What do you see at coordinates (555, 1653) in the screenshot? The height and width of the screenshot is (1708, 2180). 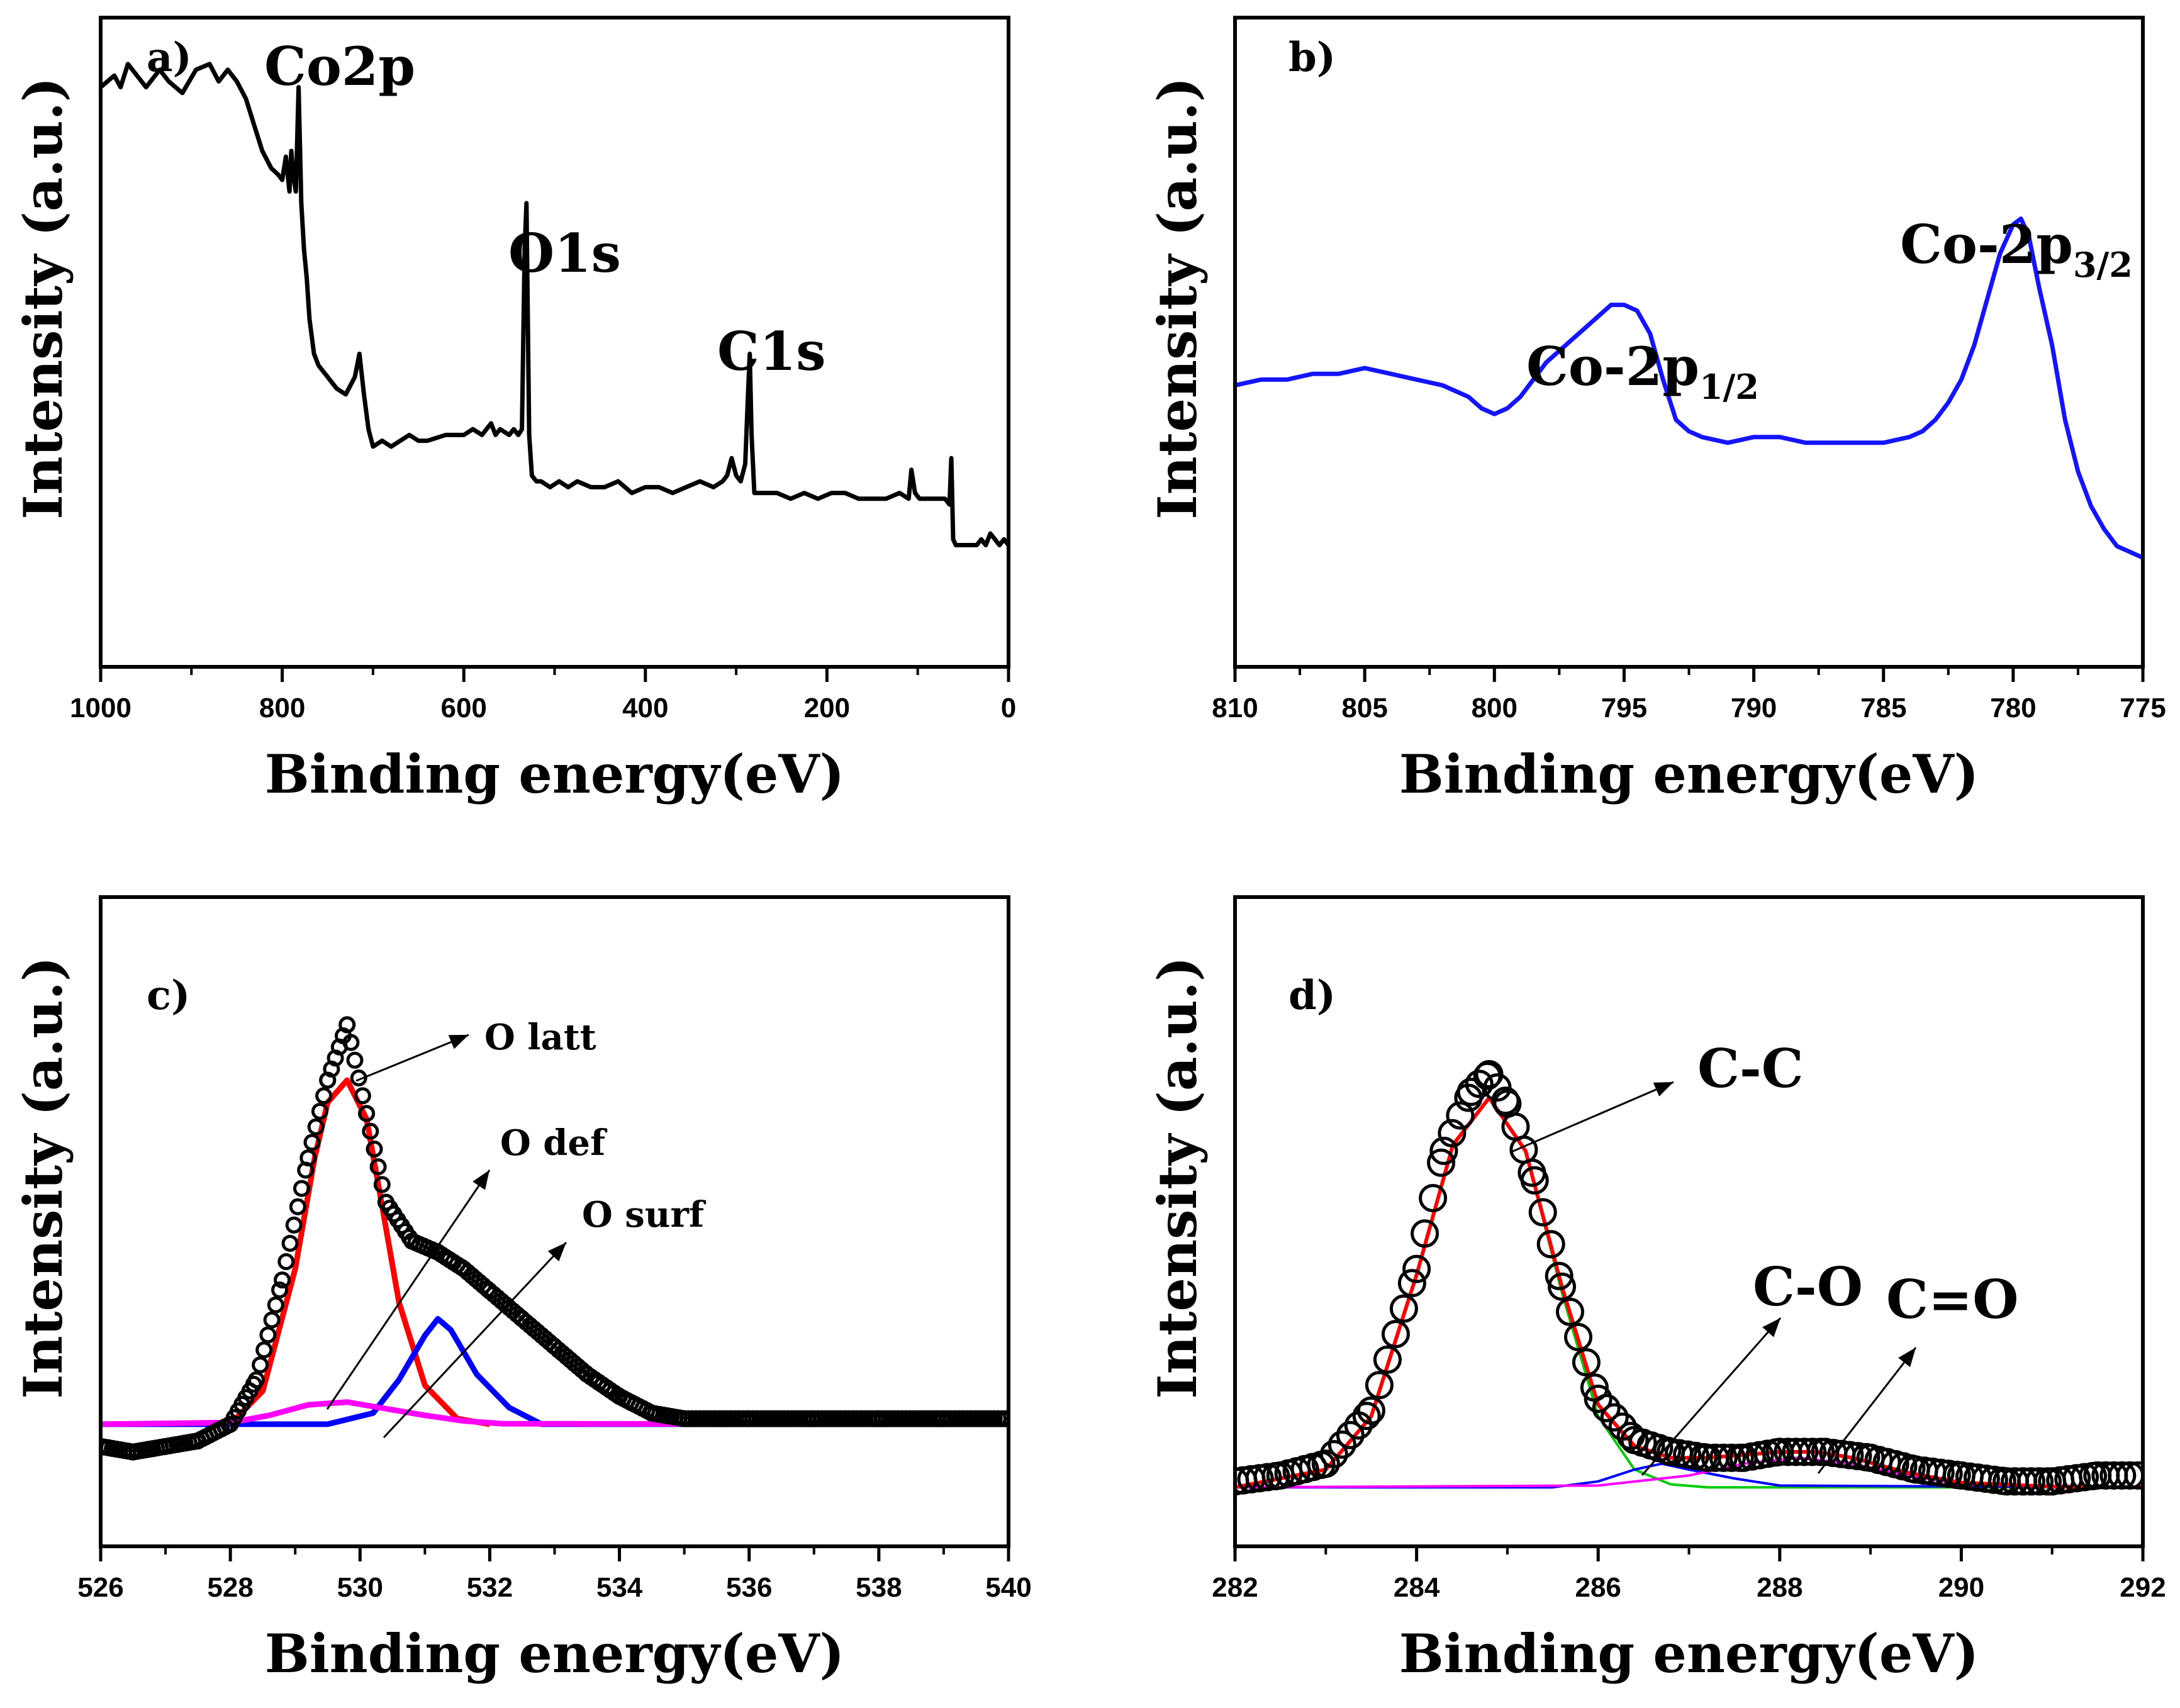 I see `x-axis-label: Binding energy(eV)` at bounding box center [555, 1653].